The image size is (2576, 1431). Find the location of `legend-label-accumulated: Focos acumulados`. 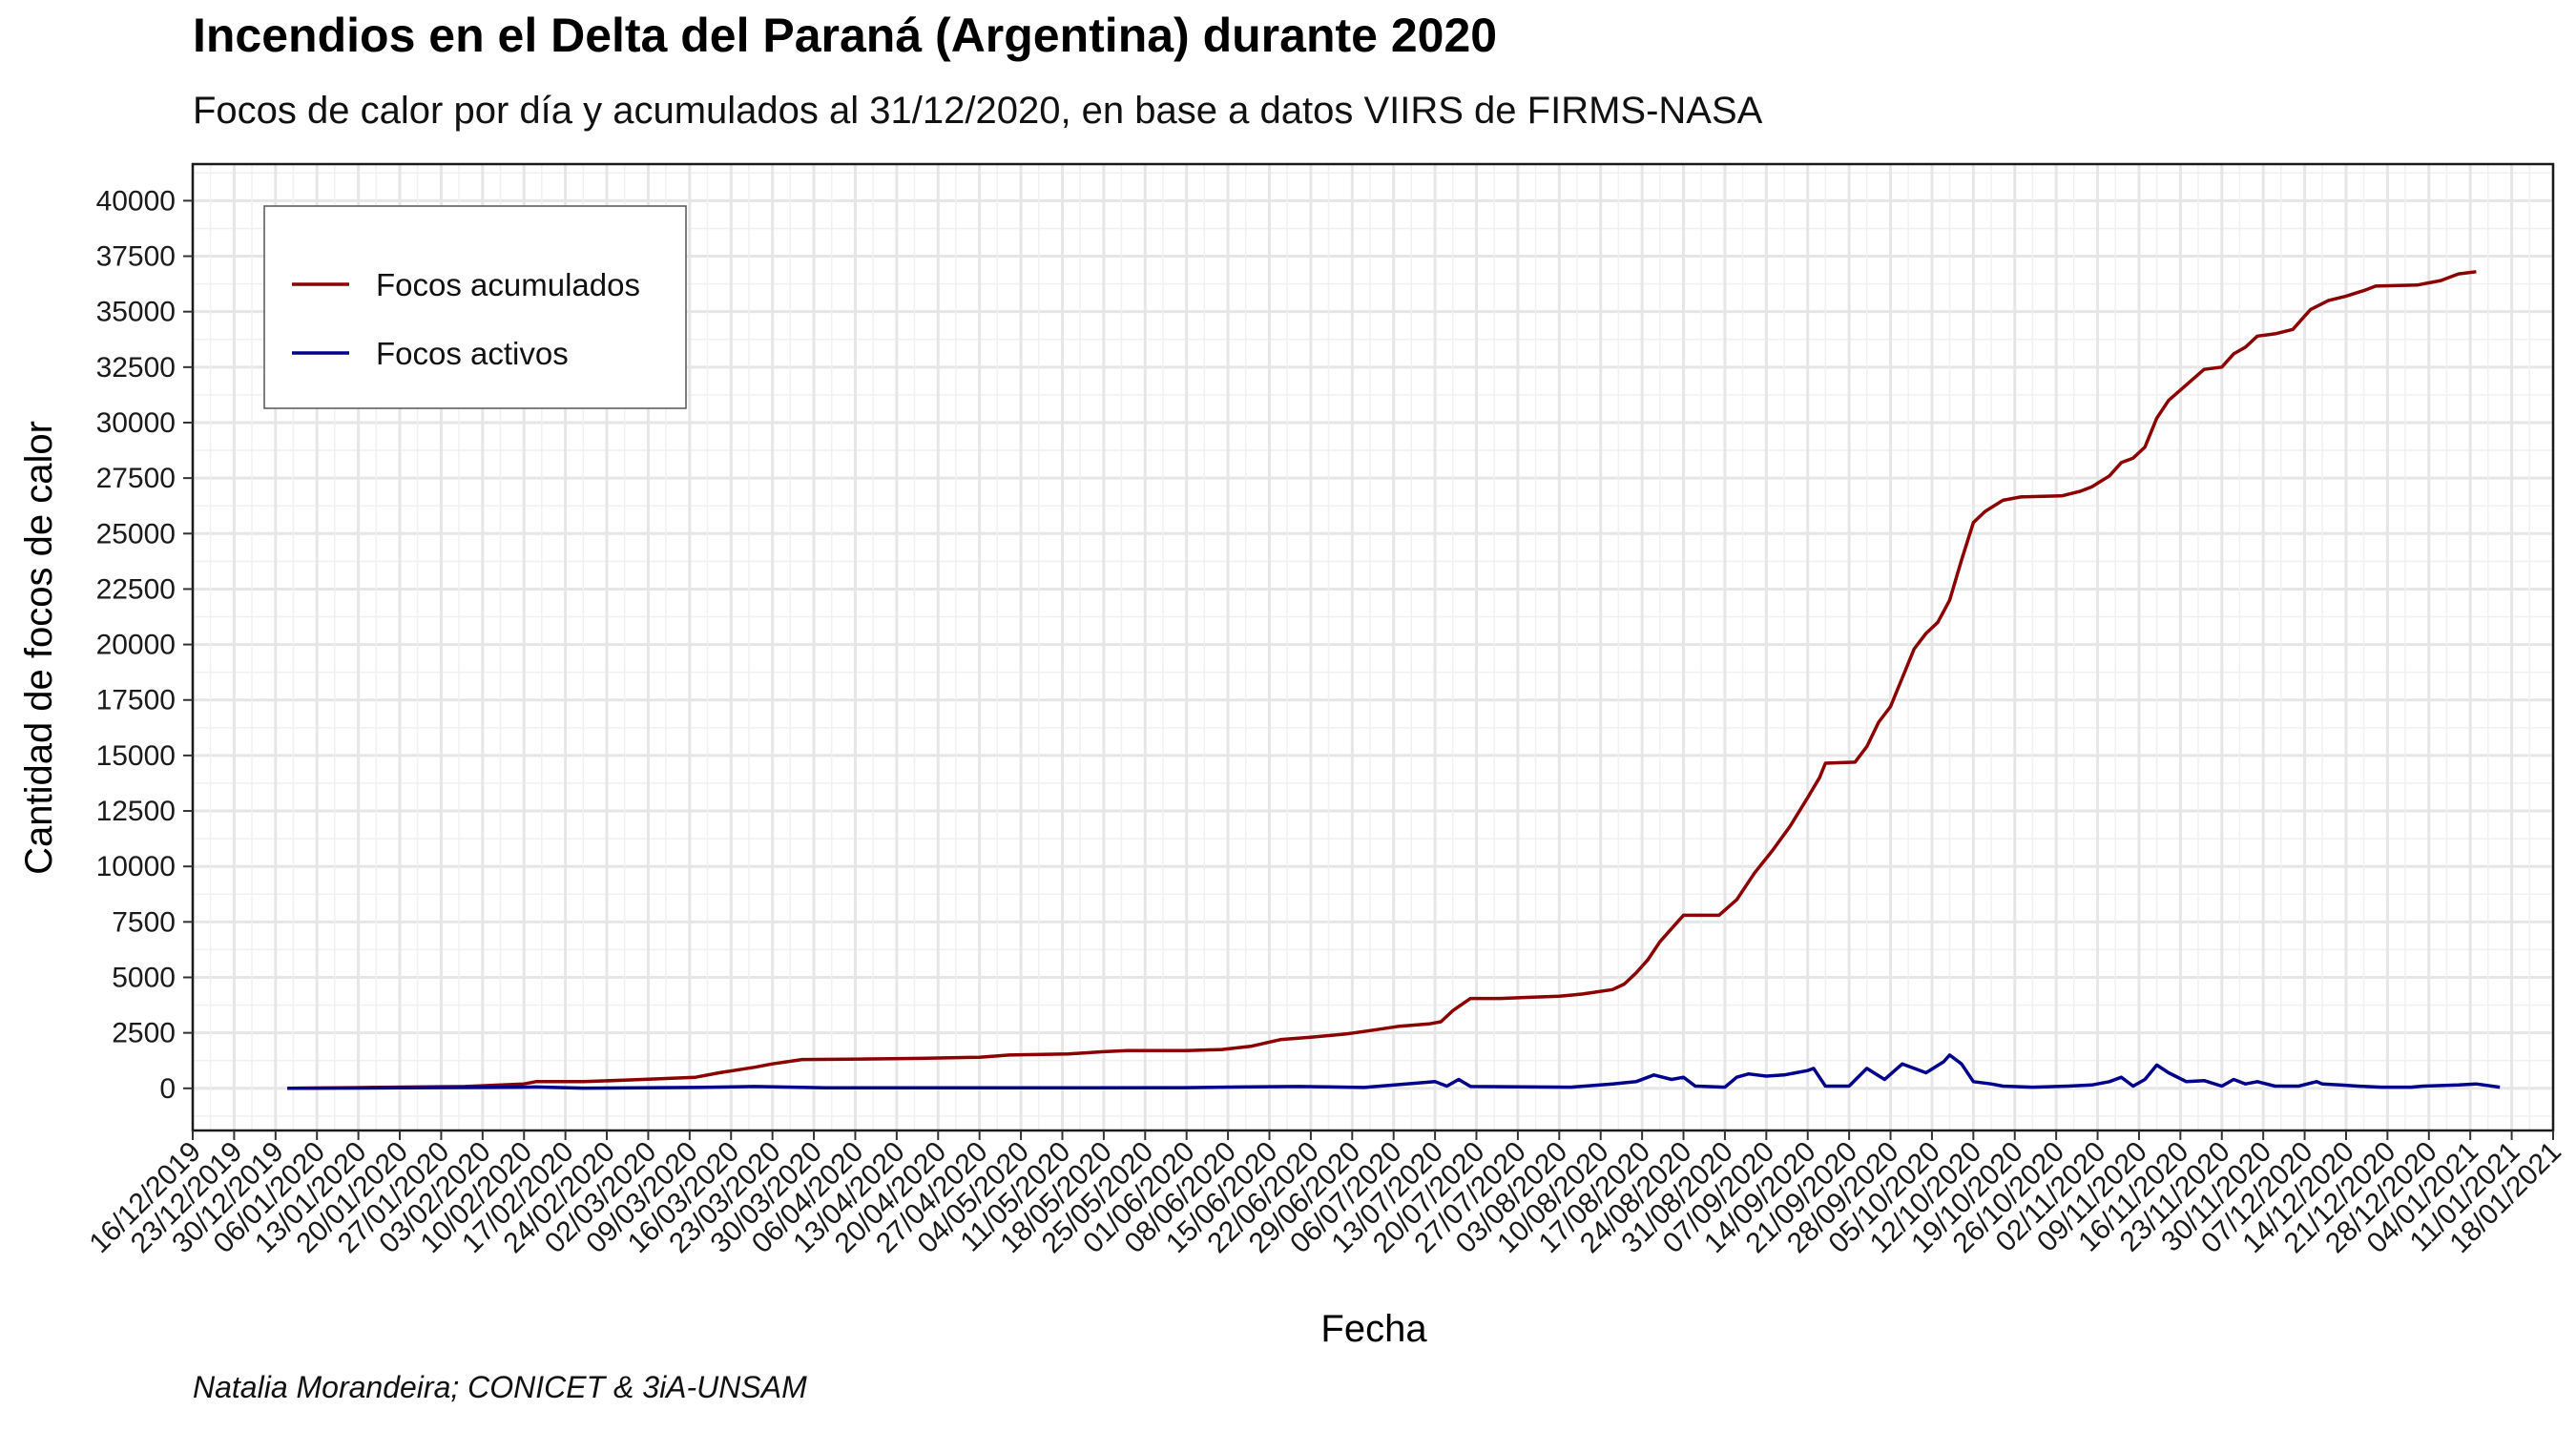

legend-label-accumulated: Focos acumulados is located at coordinates (508, 284).